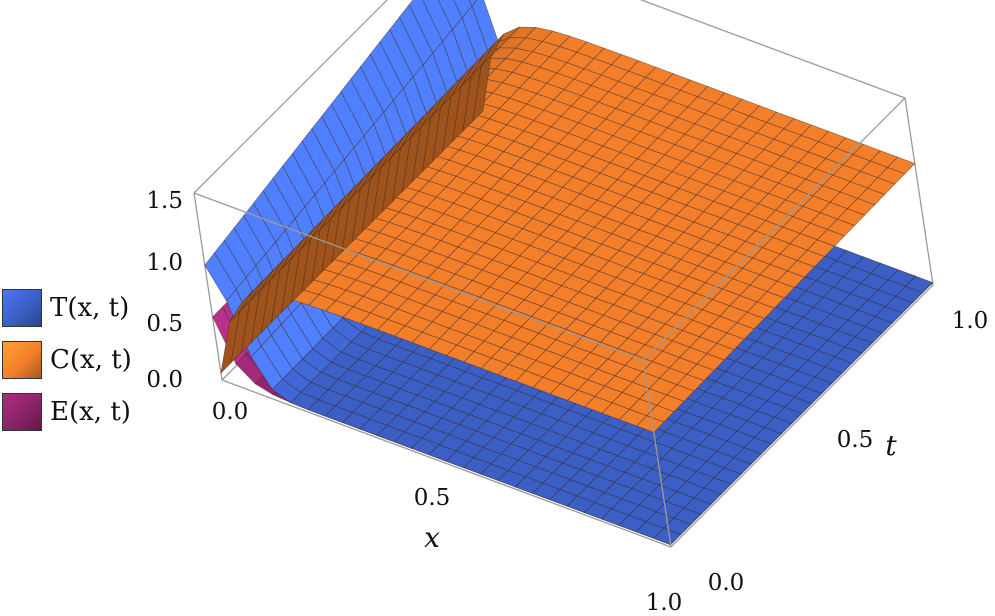 This screenshot has height=616, width=995. I want to click on z-tick-label: 1.5, so click(164, 201).